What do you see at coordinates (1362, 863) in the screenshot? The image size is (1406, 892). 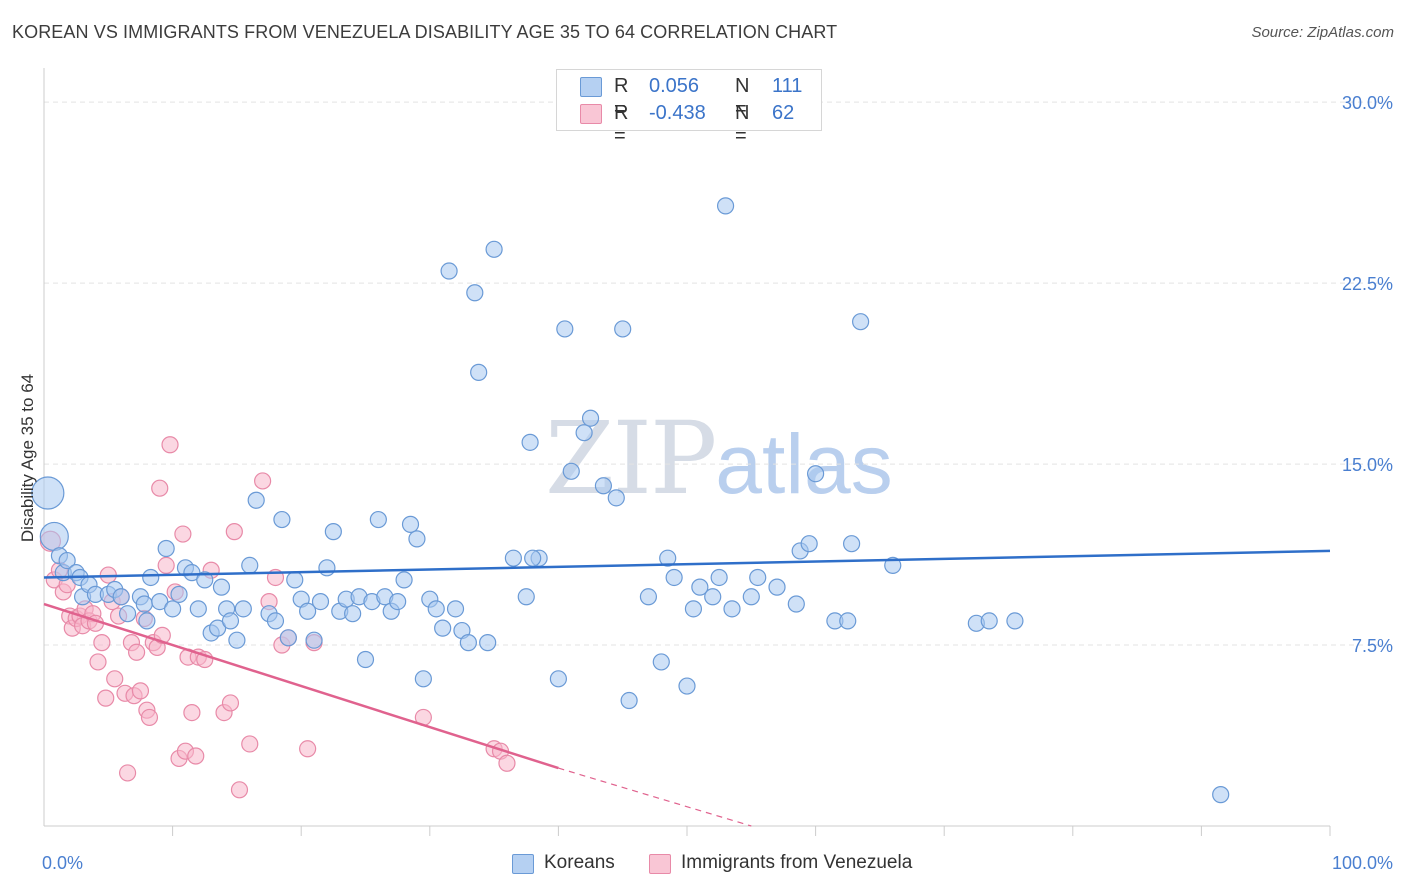 I see `x-tick-label: 100.0%` at bounding box center [1362, 863].